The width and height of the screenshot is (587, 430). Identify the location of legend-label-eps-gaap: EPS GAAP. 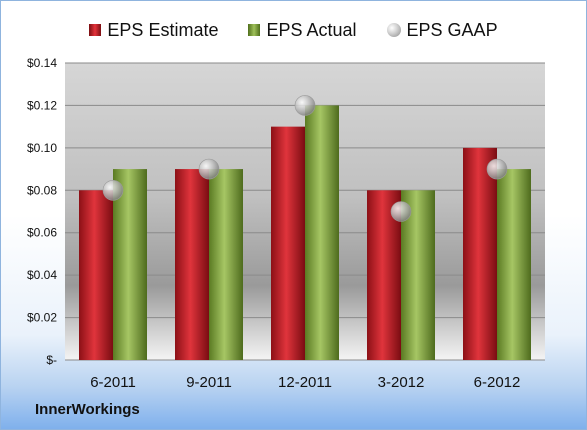
(452, 29).